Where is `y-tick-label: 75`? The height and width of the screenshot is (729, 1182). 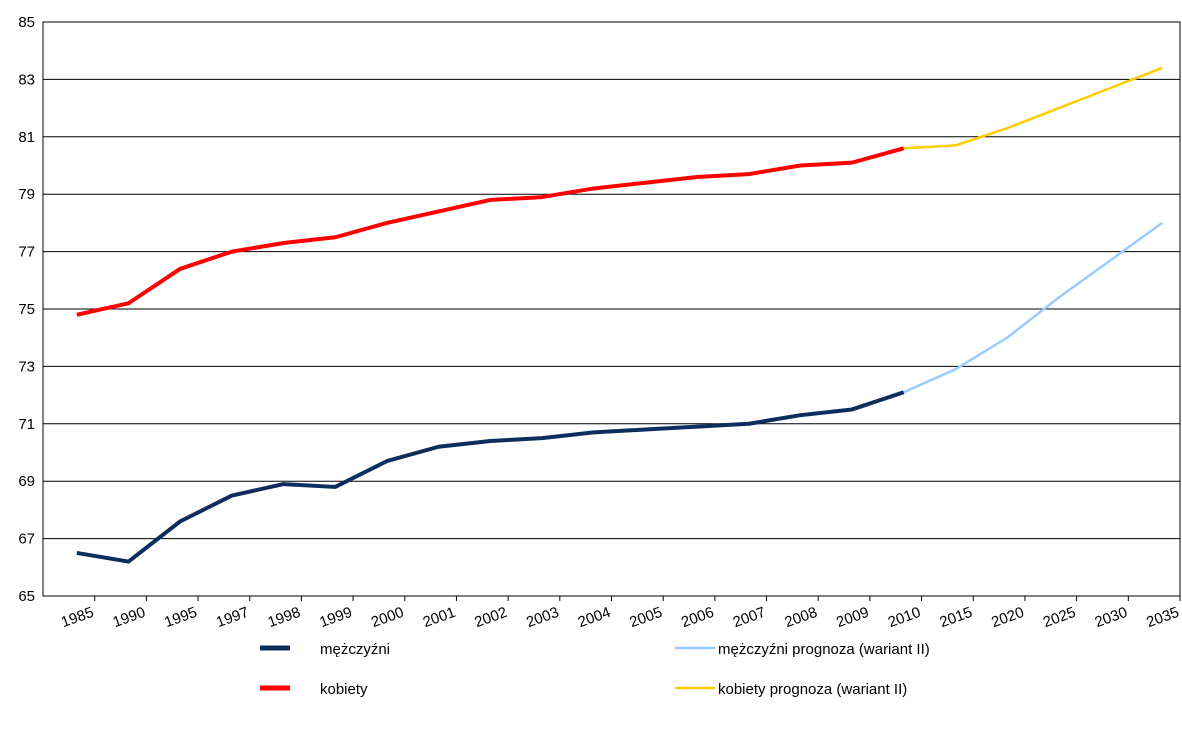
y-tick-label: 75 is located at coordinates (26, 309).